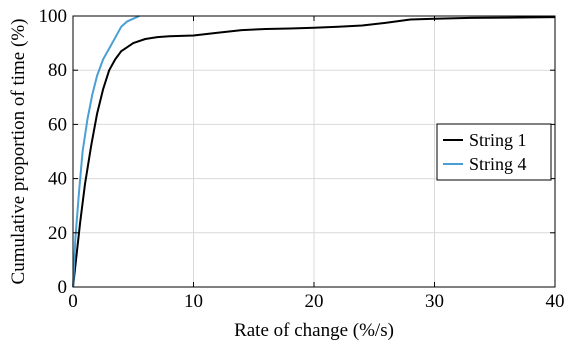 Image resolution: width=567 pixels, height=340 pixels. I want to click on x-tick-label: 0, so click(73, 301).